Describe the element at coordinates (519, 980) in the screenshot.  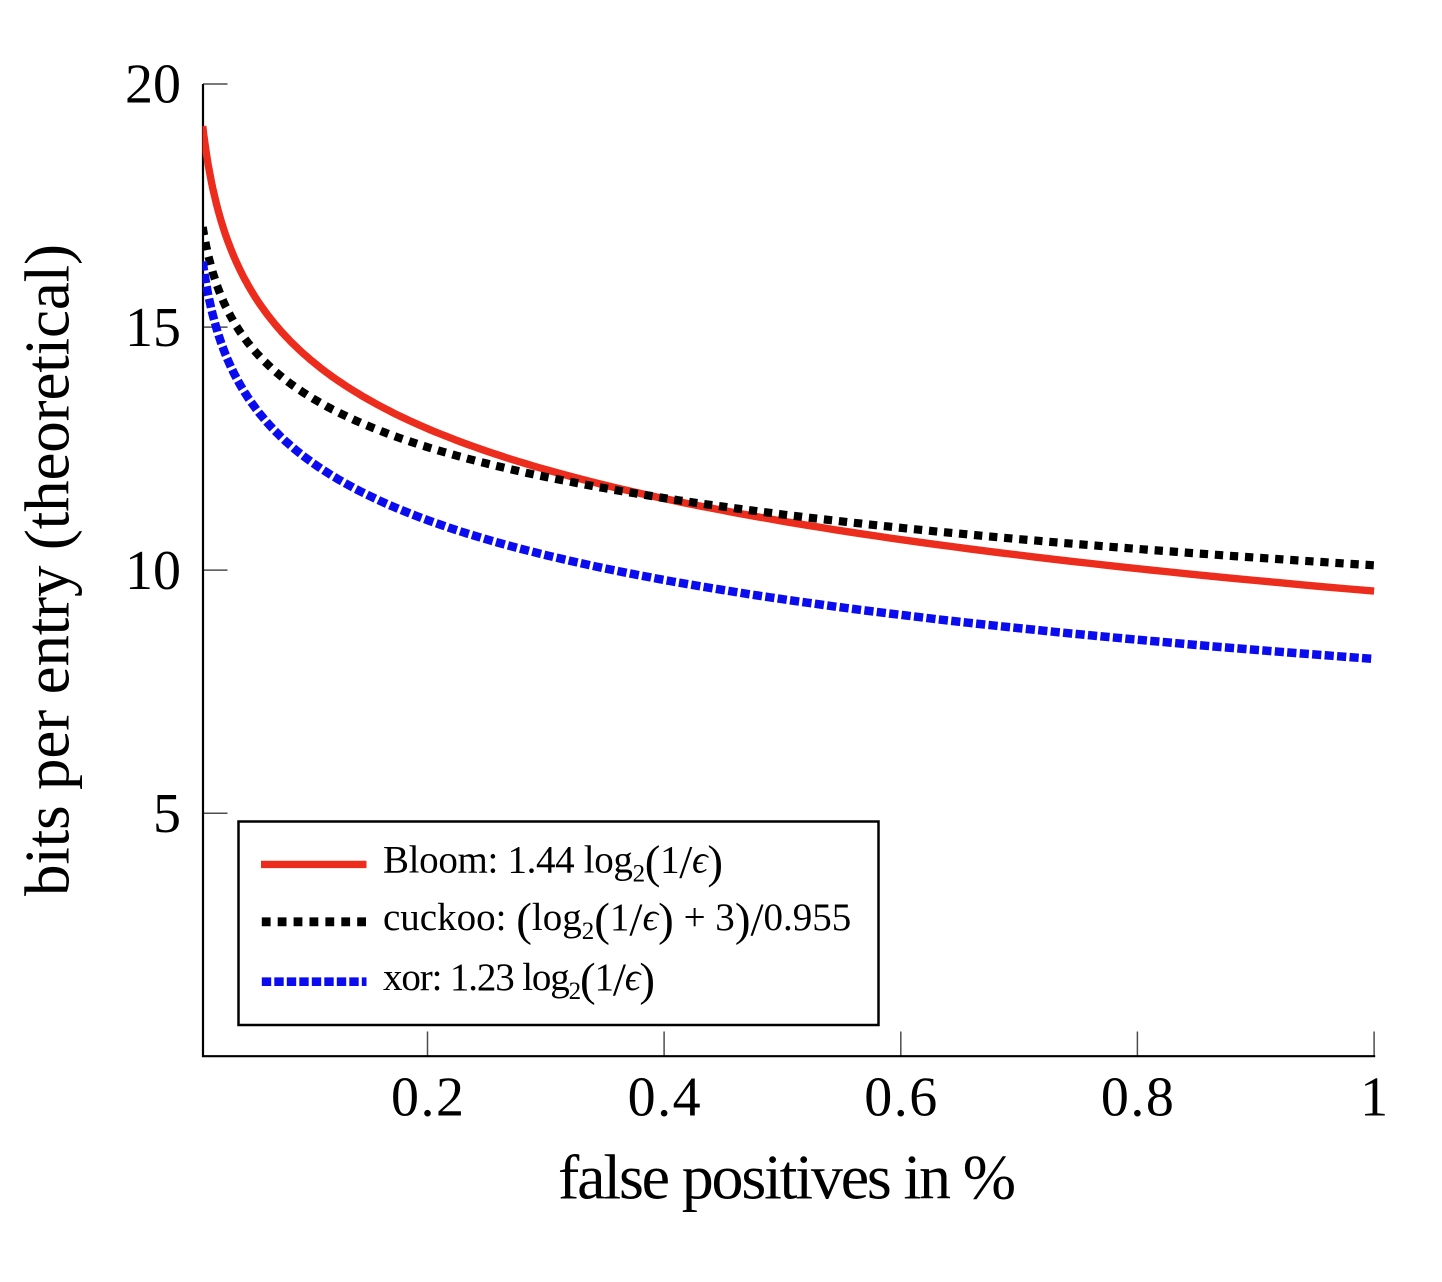
I see `svg-text: xor: 1.23 log2(1/ϵ)` at that location.